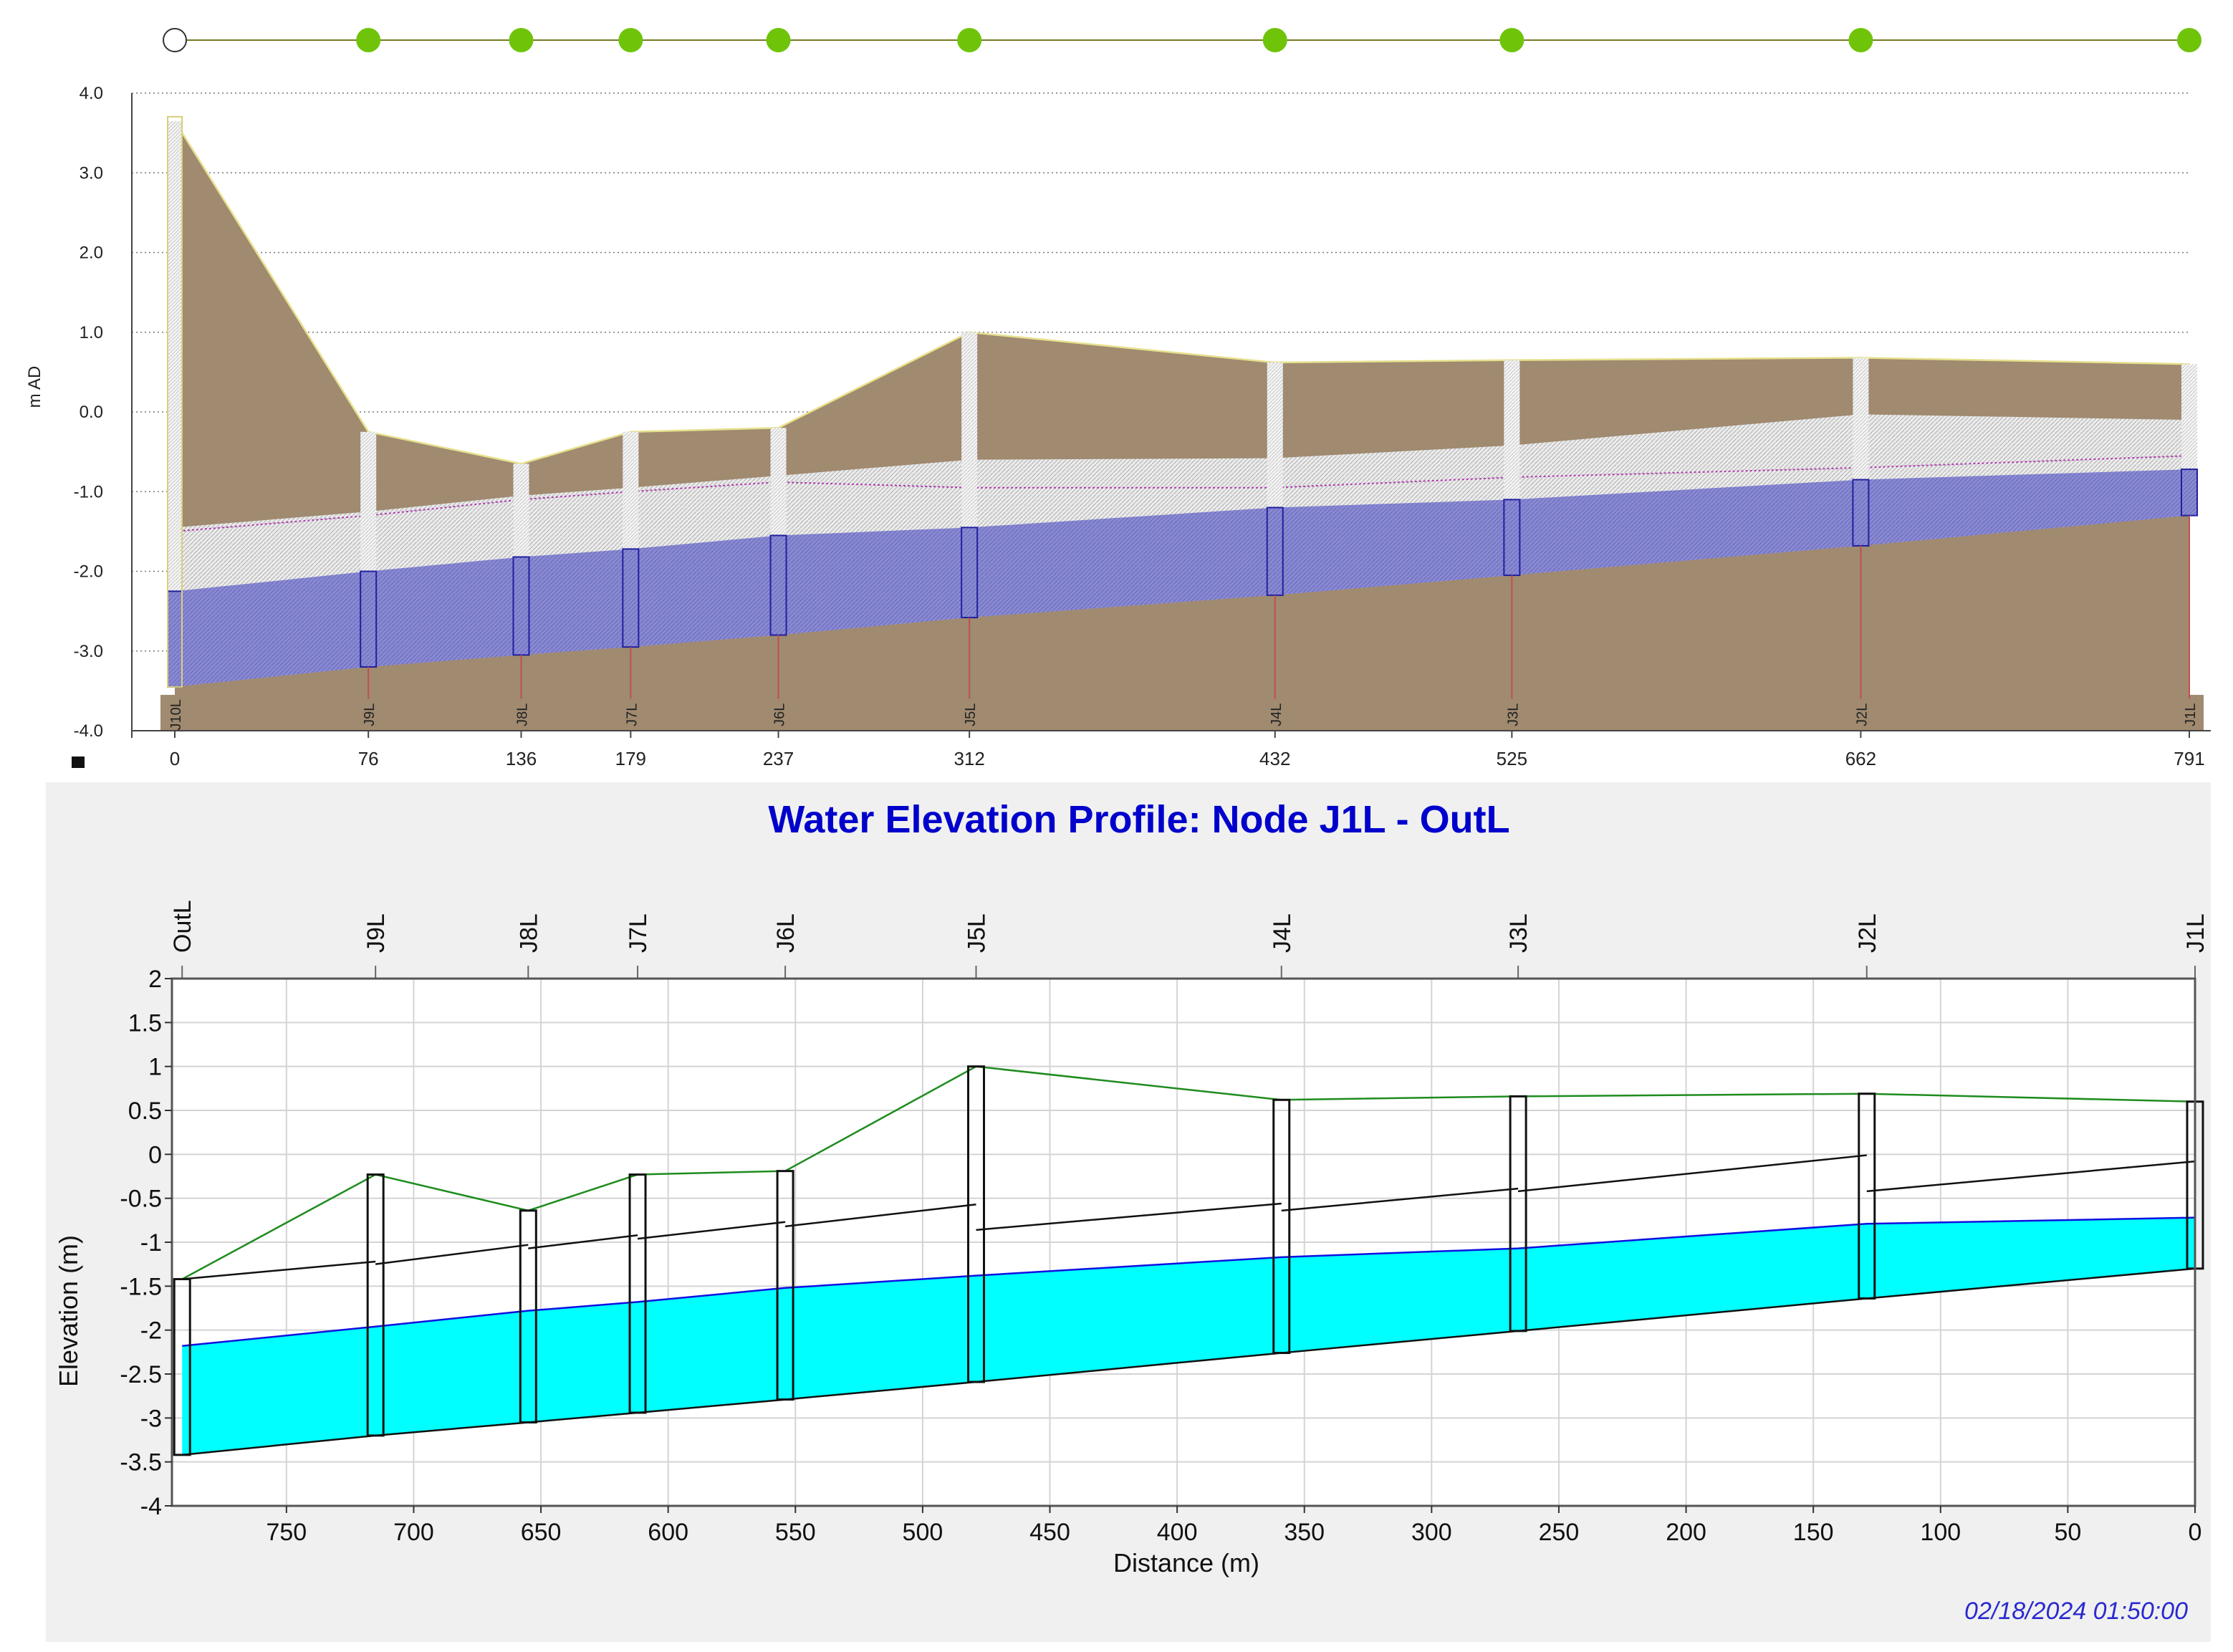  What do you see at coordinates (780, 714) in the screenshot?
I see `node-label: J6L` at bounding box center [780, 714].